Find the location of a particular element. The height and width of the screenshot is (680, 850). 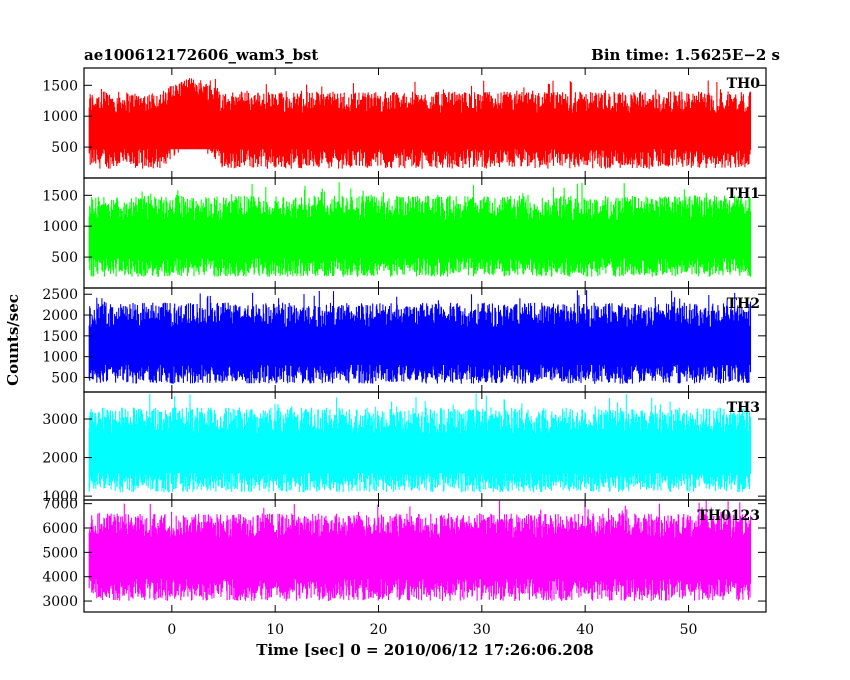

series-label-th2: TH2 is located at coordinates (743, 304).